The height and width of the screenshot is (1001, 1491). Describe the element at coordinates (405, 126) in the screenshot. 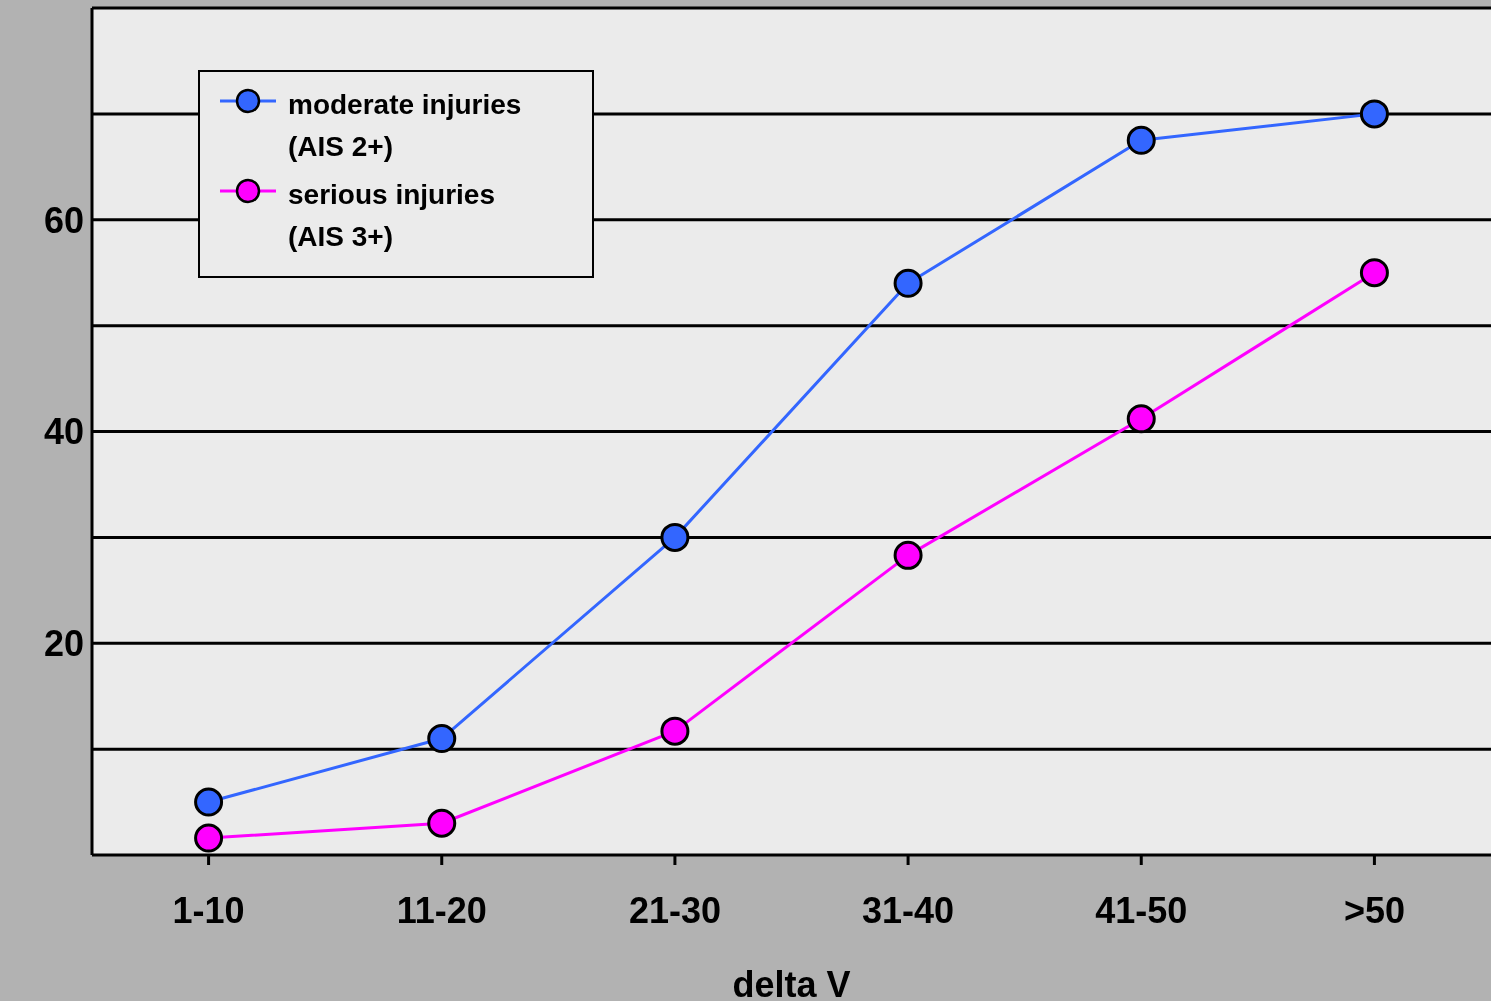

I see `legend-label: moderate injuries (AIS 2+)` at that location.